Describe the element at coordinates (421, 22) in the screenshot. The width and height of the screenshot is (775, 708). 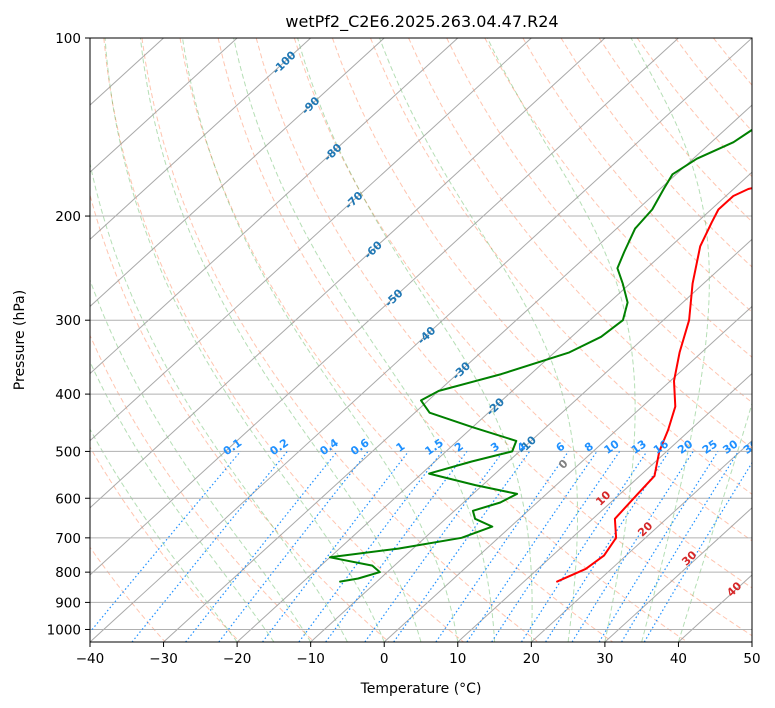
I see `chart-title: wetPf2_C2E6.2025.263.04.47.R24` at that location.